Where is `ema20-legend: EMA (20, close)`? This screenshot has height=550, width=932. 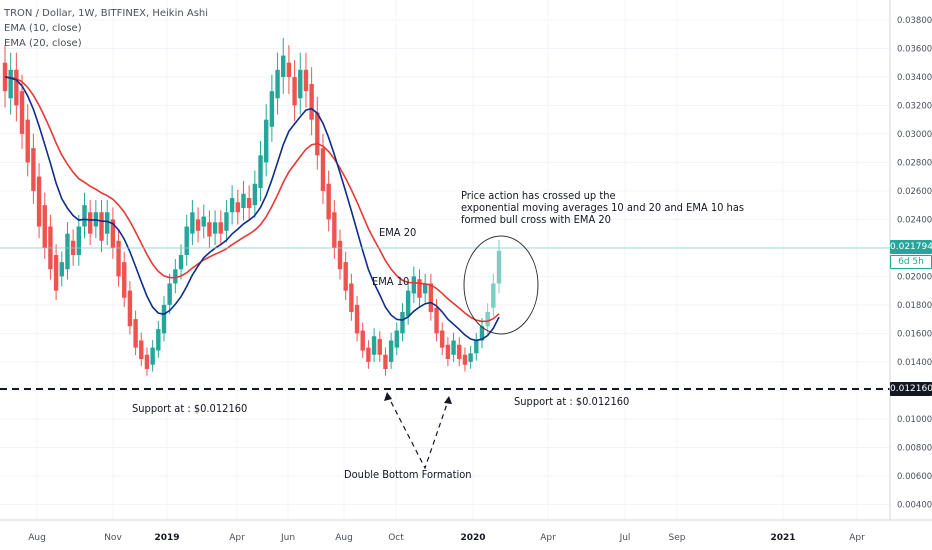 ema20-legend: EMA (20, close) is located at coordinates (43, 43).